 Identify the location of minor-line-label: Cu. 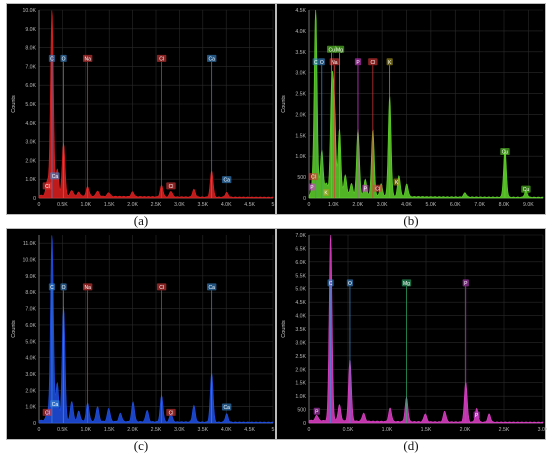
(526, 190).